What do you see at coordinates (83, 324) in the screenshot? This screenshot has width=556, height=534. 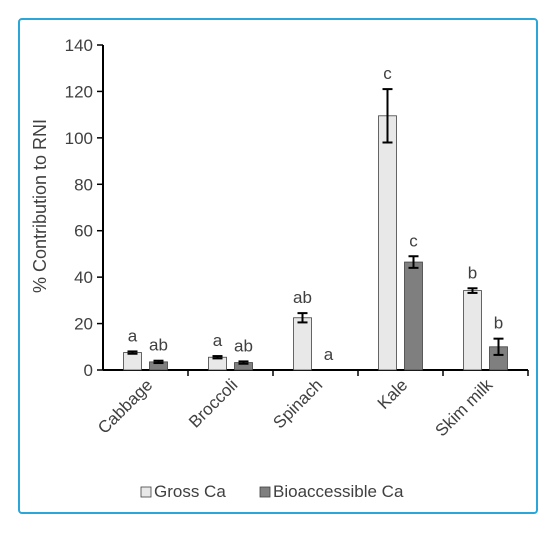 I see `y-tick-label: 20` at bounding box center [83, 324].